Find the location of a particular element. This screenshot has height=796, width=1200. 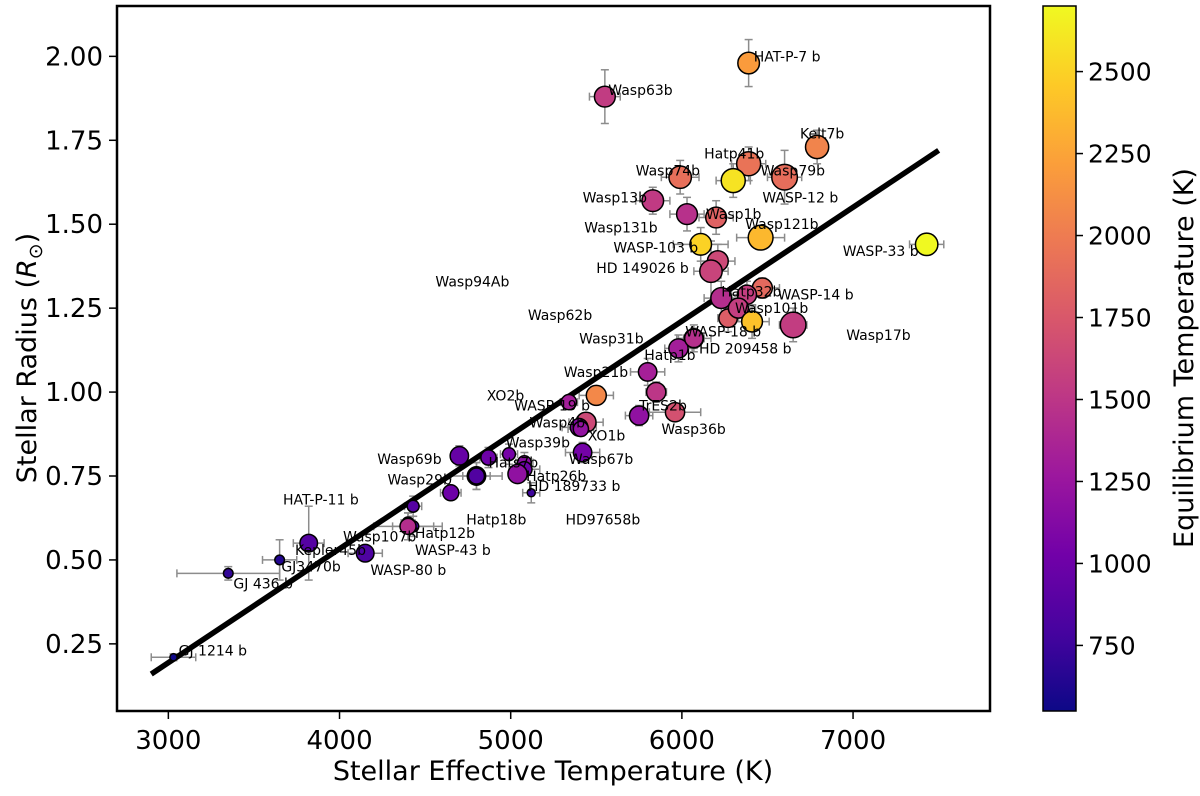

y-axis-title: Stellar Radius (R⊙) is located at coordinates (29, 358).